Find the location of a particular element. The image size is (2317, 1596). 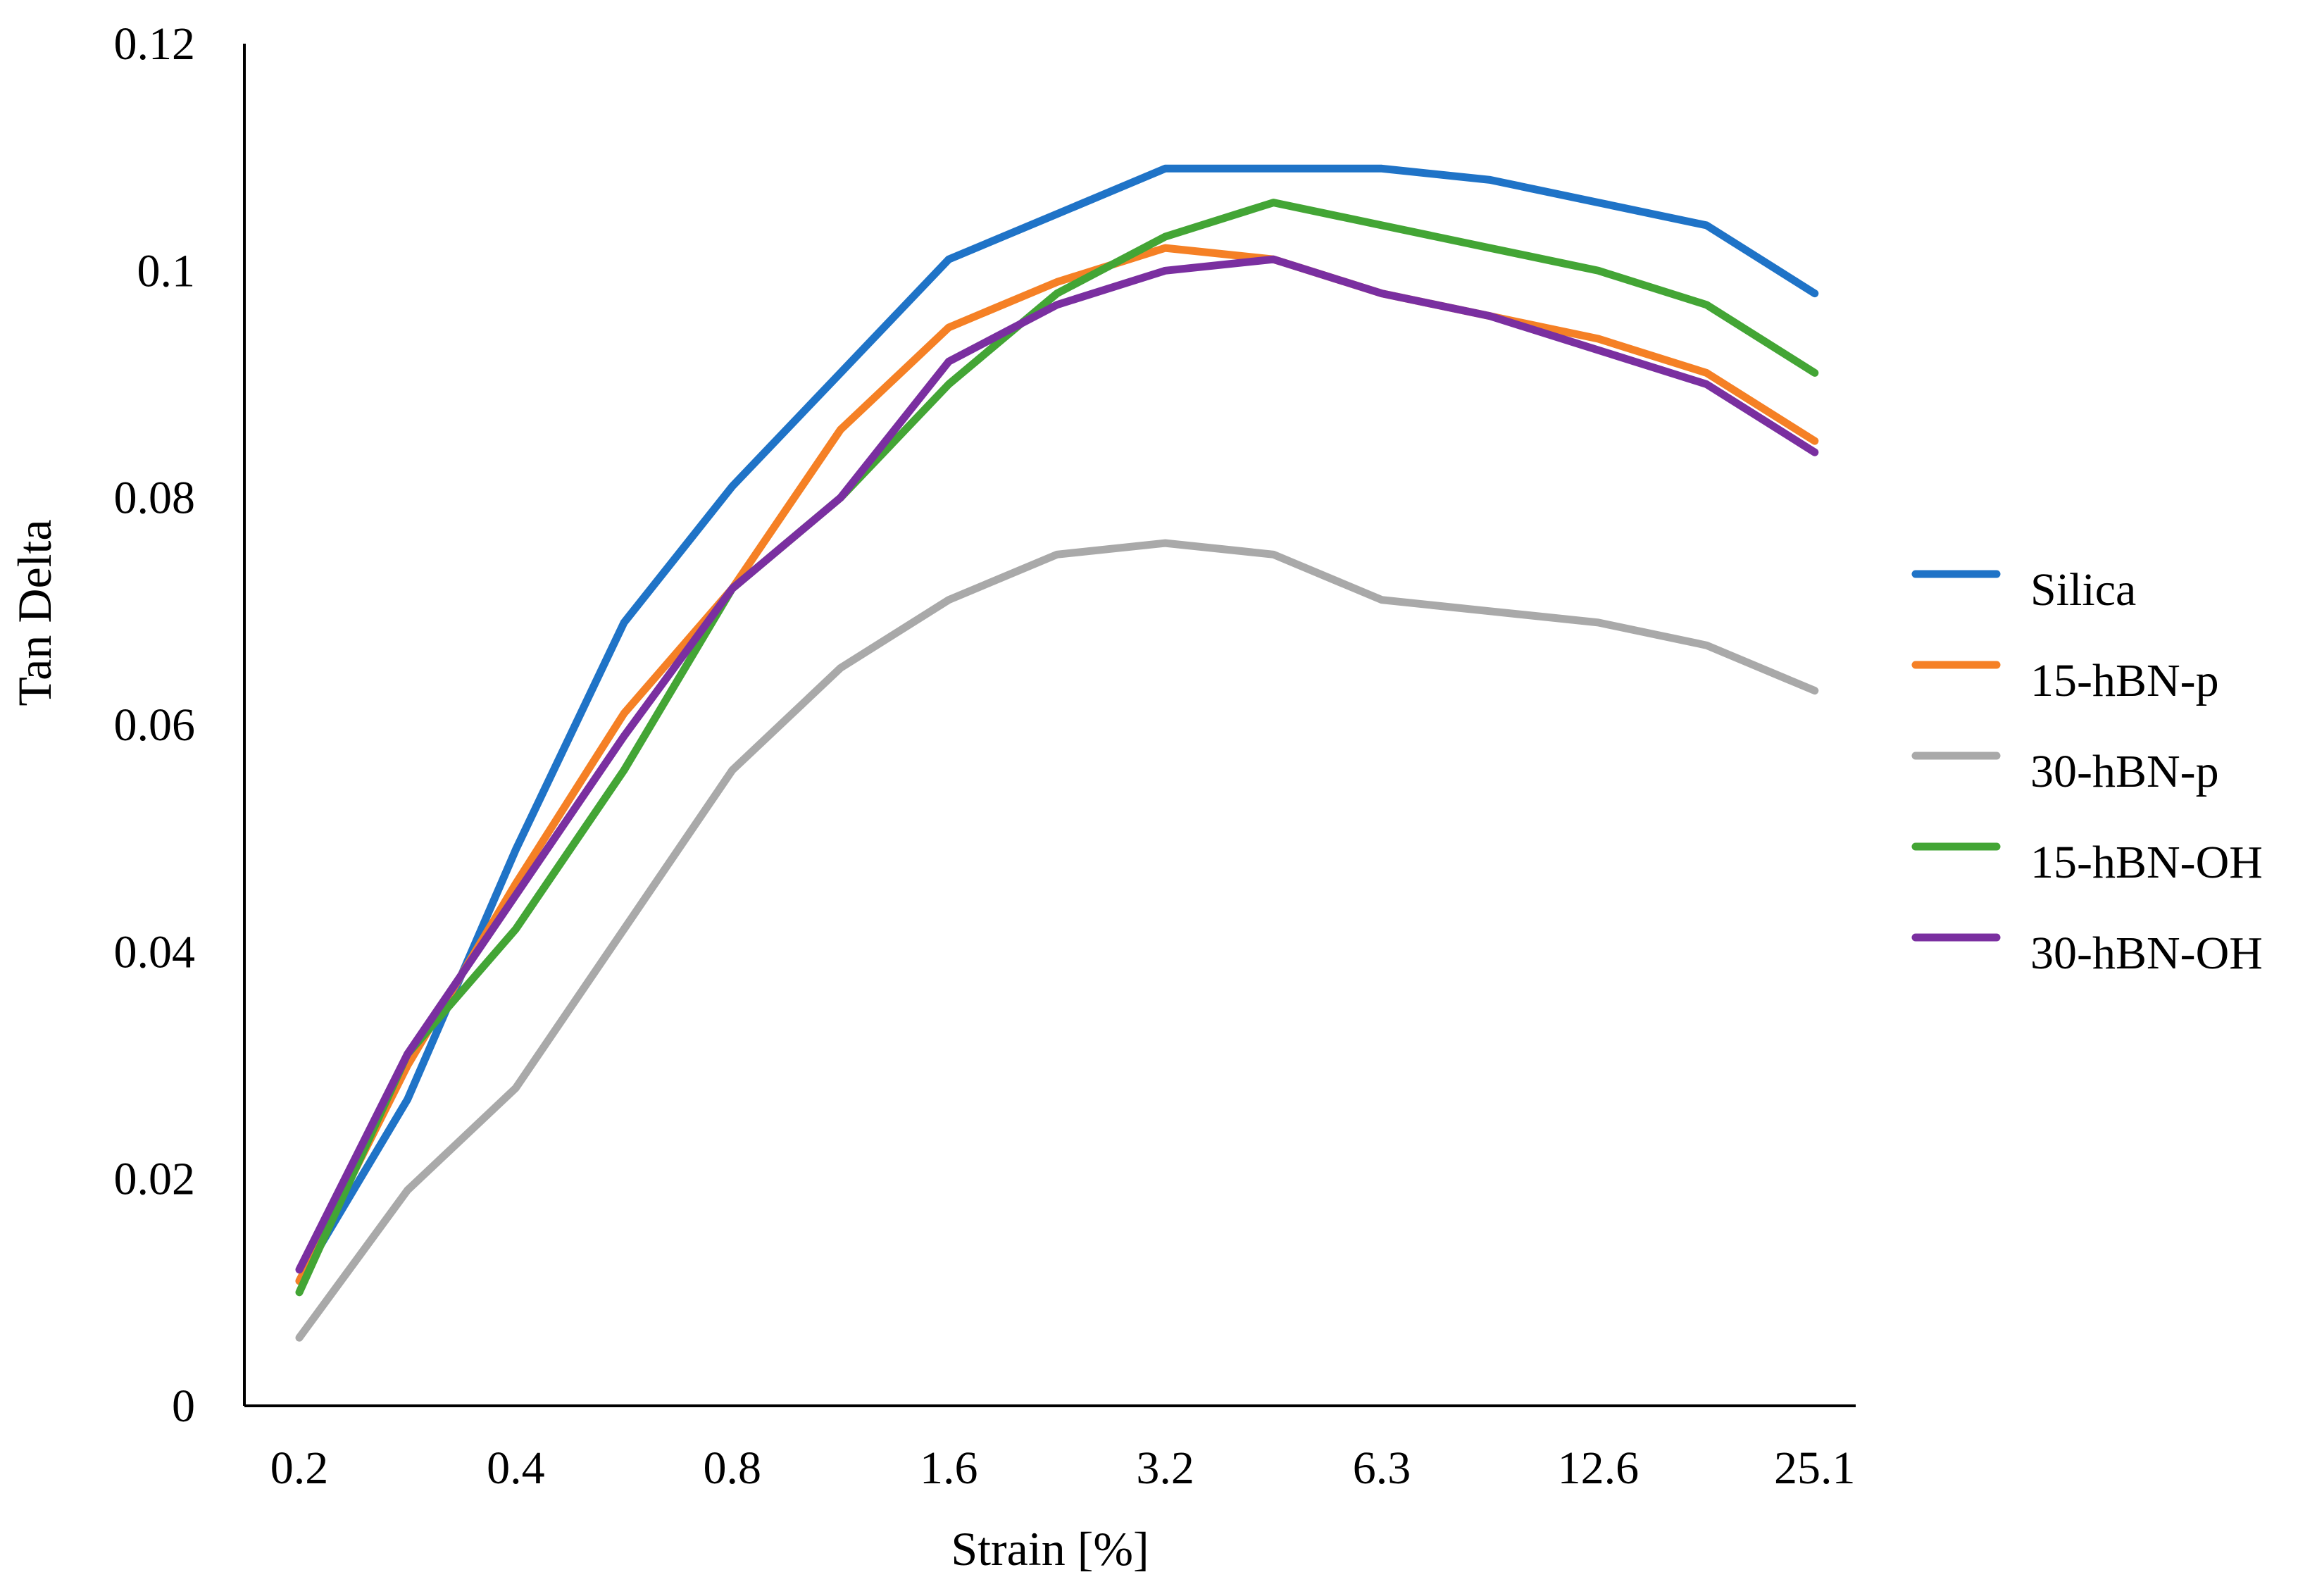

x-tick-label: 12.6 is located at coordinates (1599, 1468).